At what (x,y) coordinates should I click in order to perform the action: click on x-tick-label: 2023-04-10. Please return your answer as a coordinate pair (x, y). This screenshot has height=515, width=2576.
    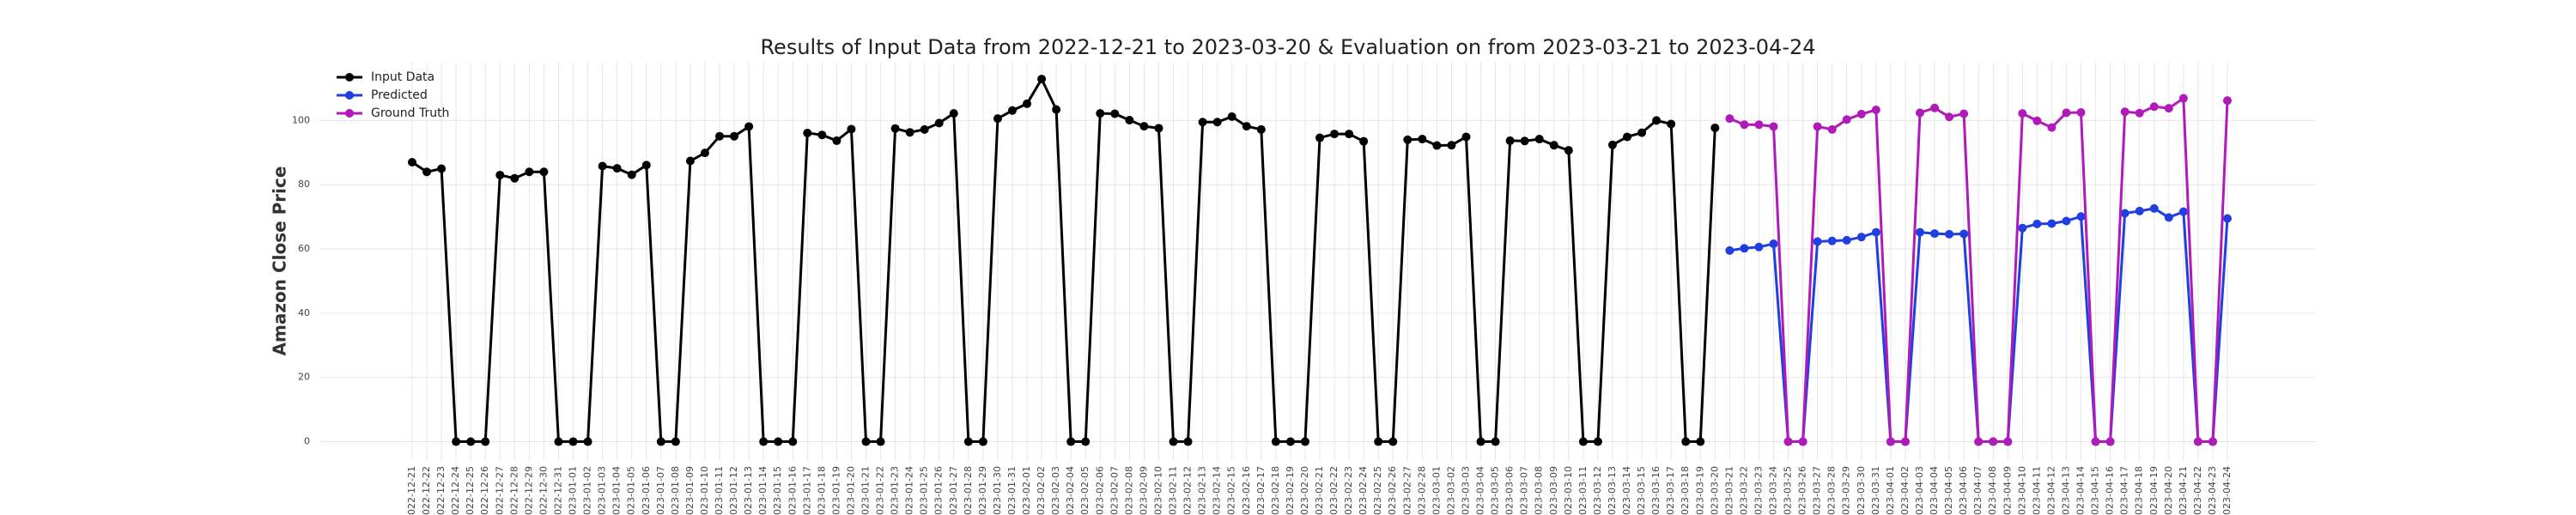
    Looking at the image, I should click on (2021, 490).